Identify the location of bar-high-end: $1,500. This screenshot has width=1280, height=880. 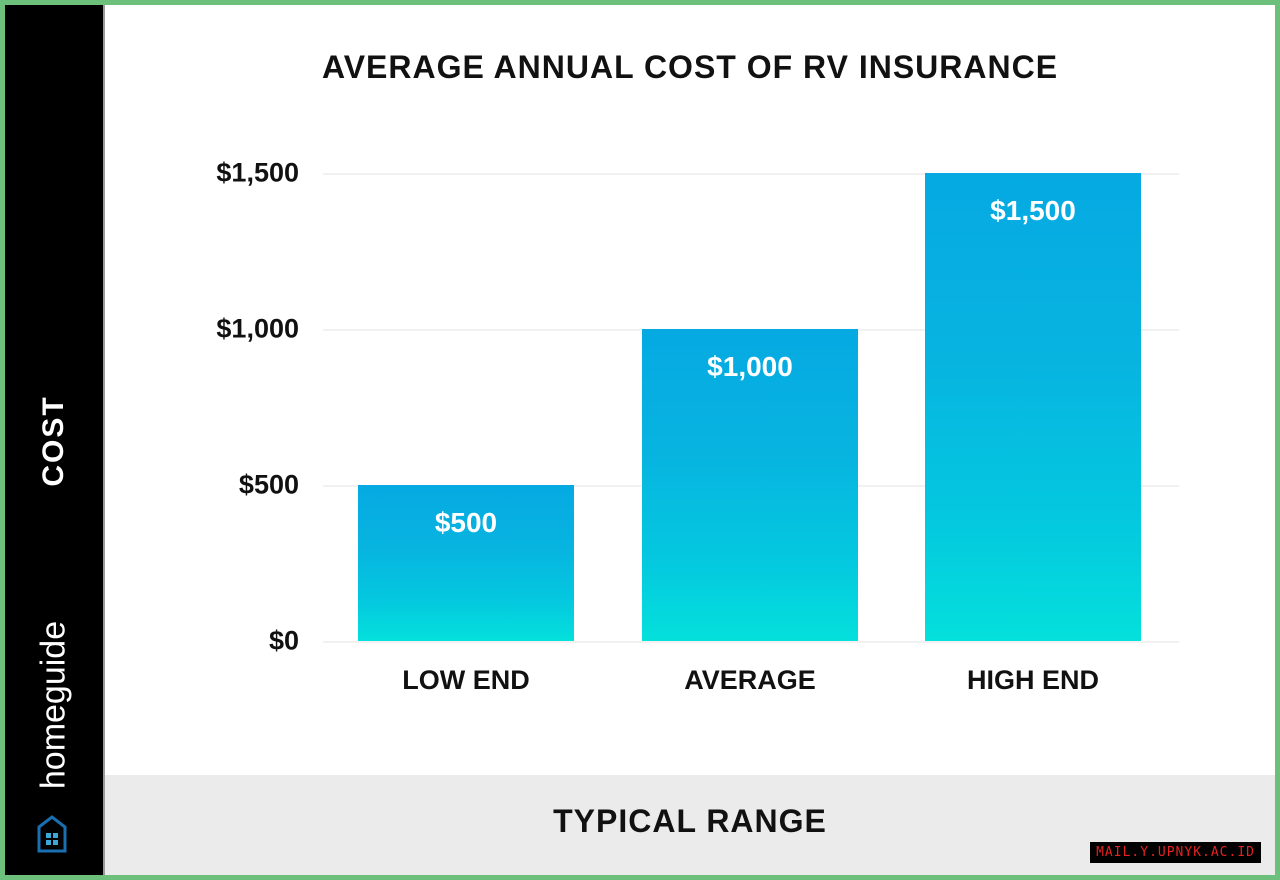
(1033, 407).